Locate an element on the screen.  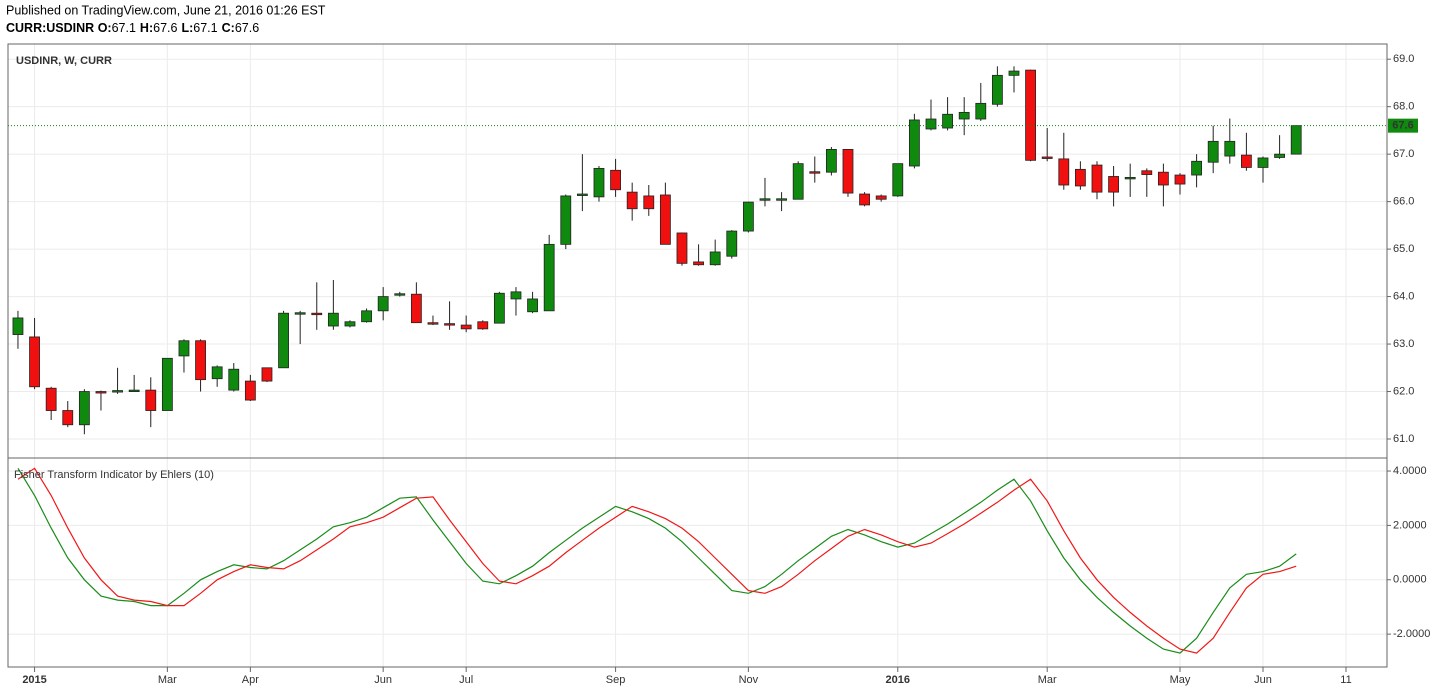
y-tick-label: 0.0000 is located at coordinates (1410, 580).